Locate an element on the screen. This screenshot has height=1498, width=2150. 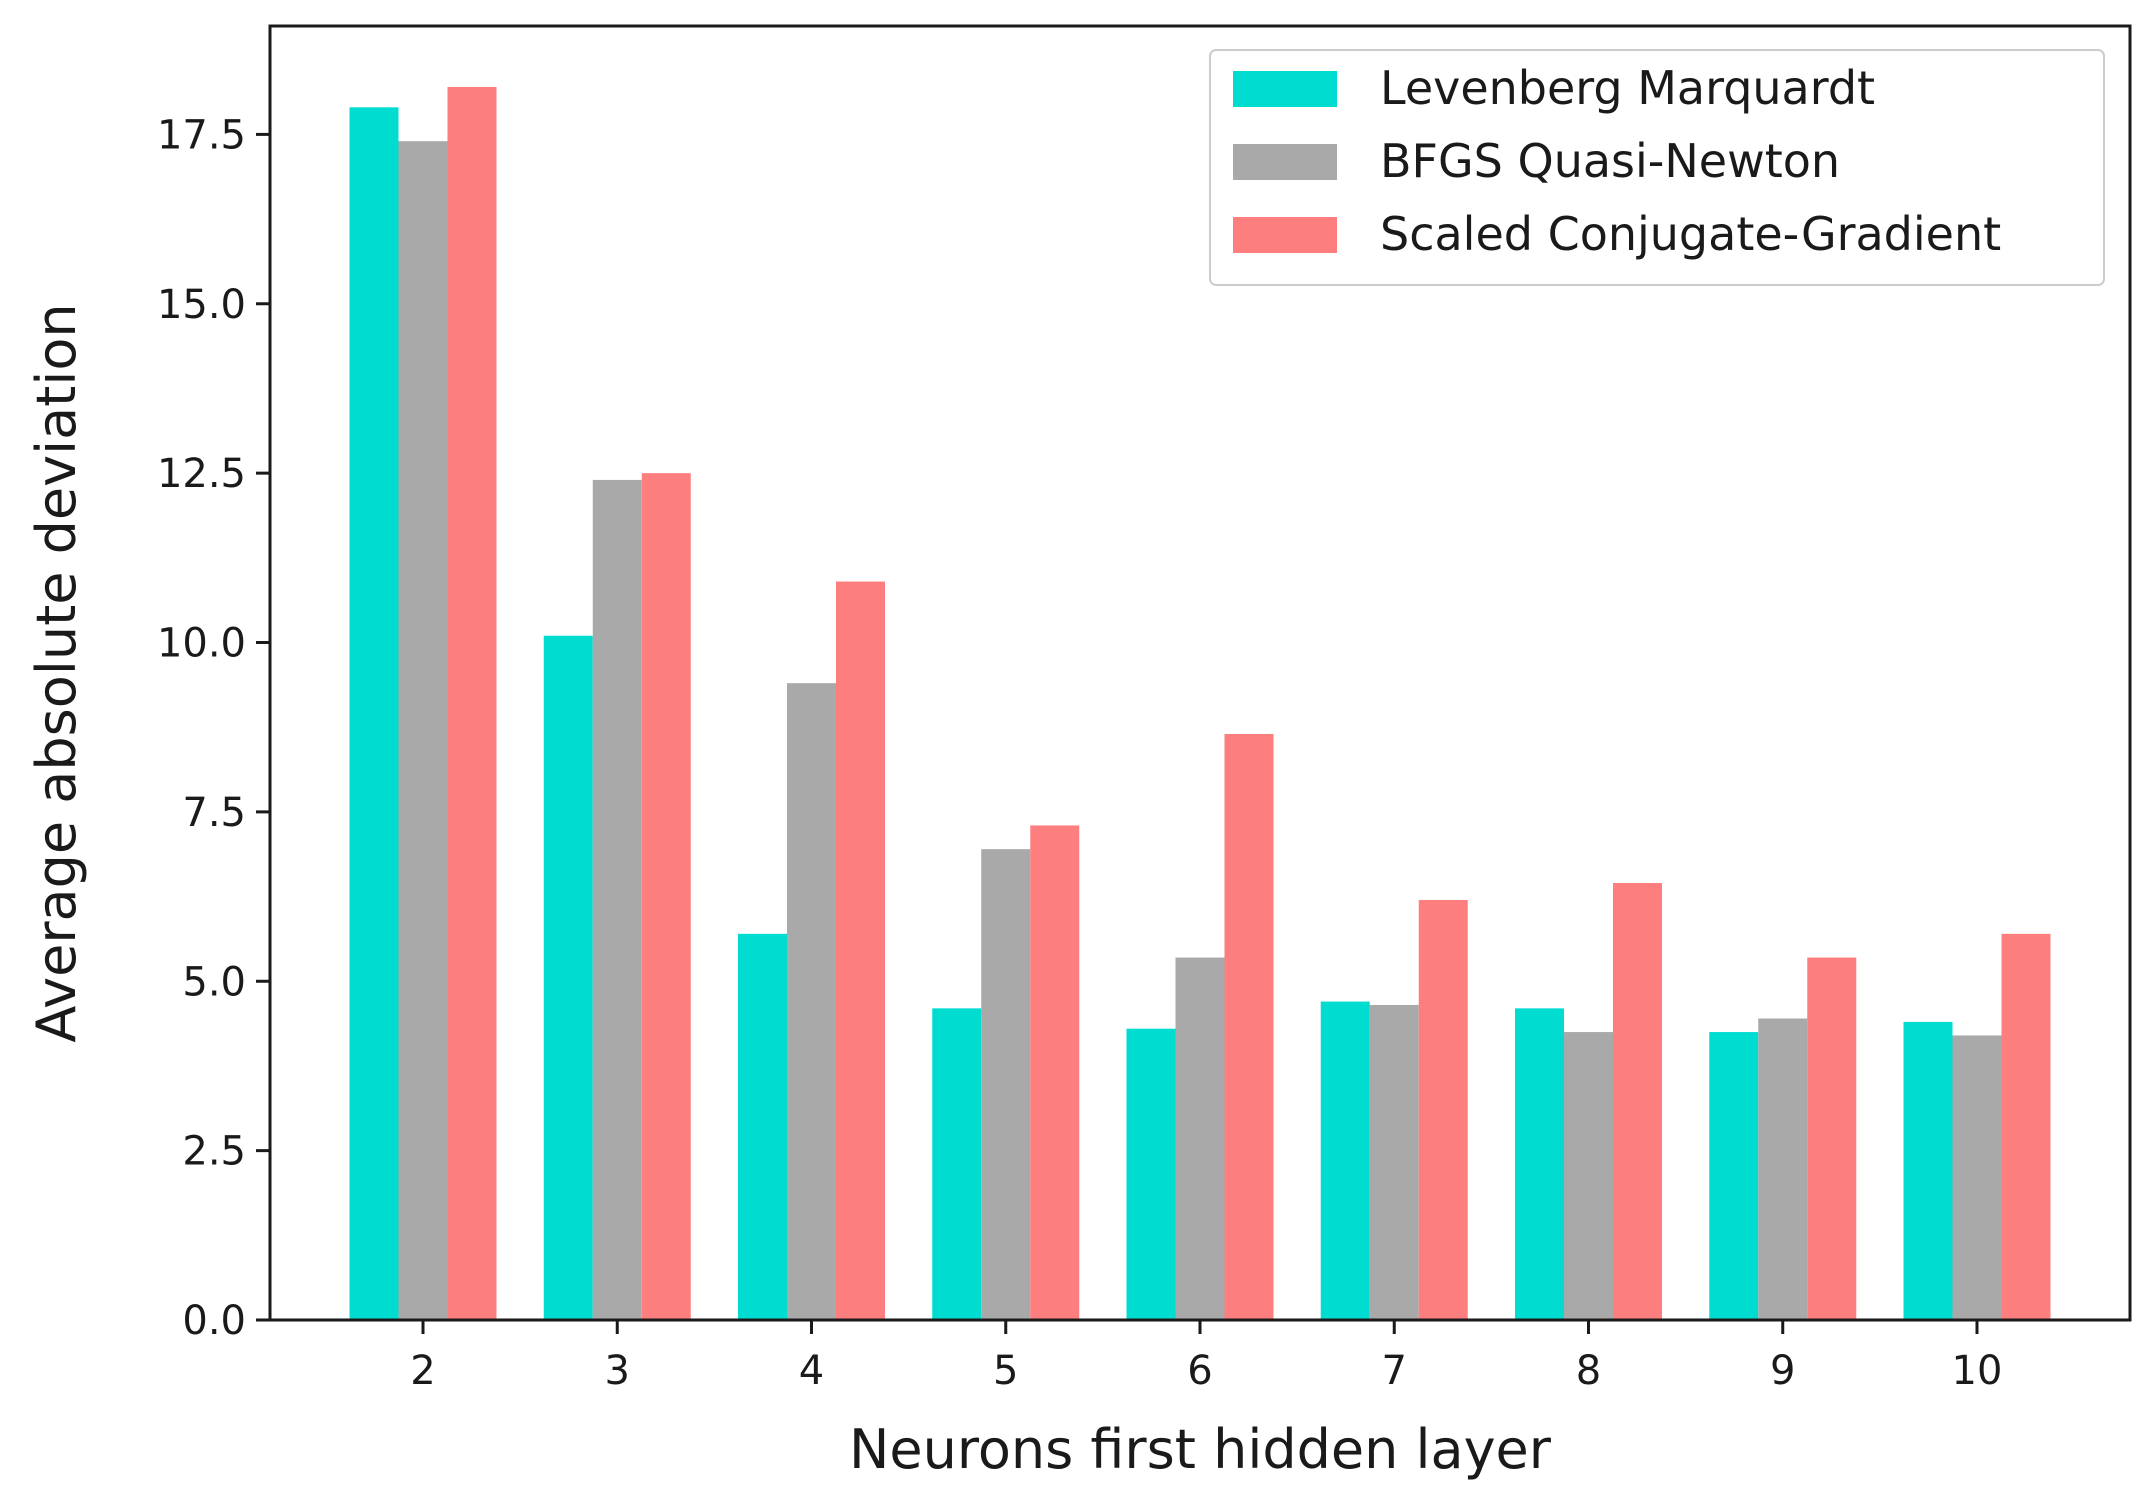
legend-label: Scaled Conjugate-Gradient is located at coordinates (1690, 234).